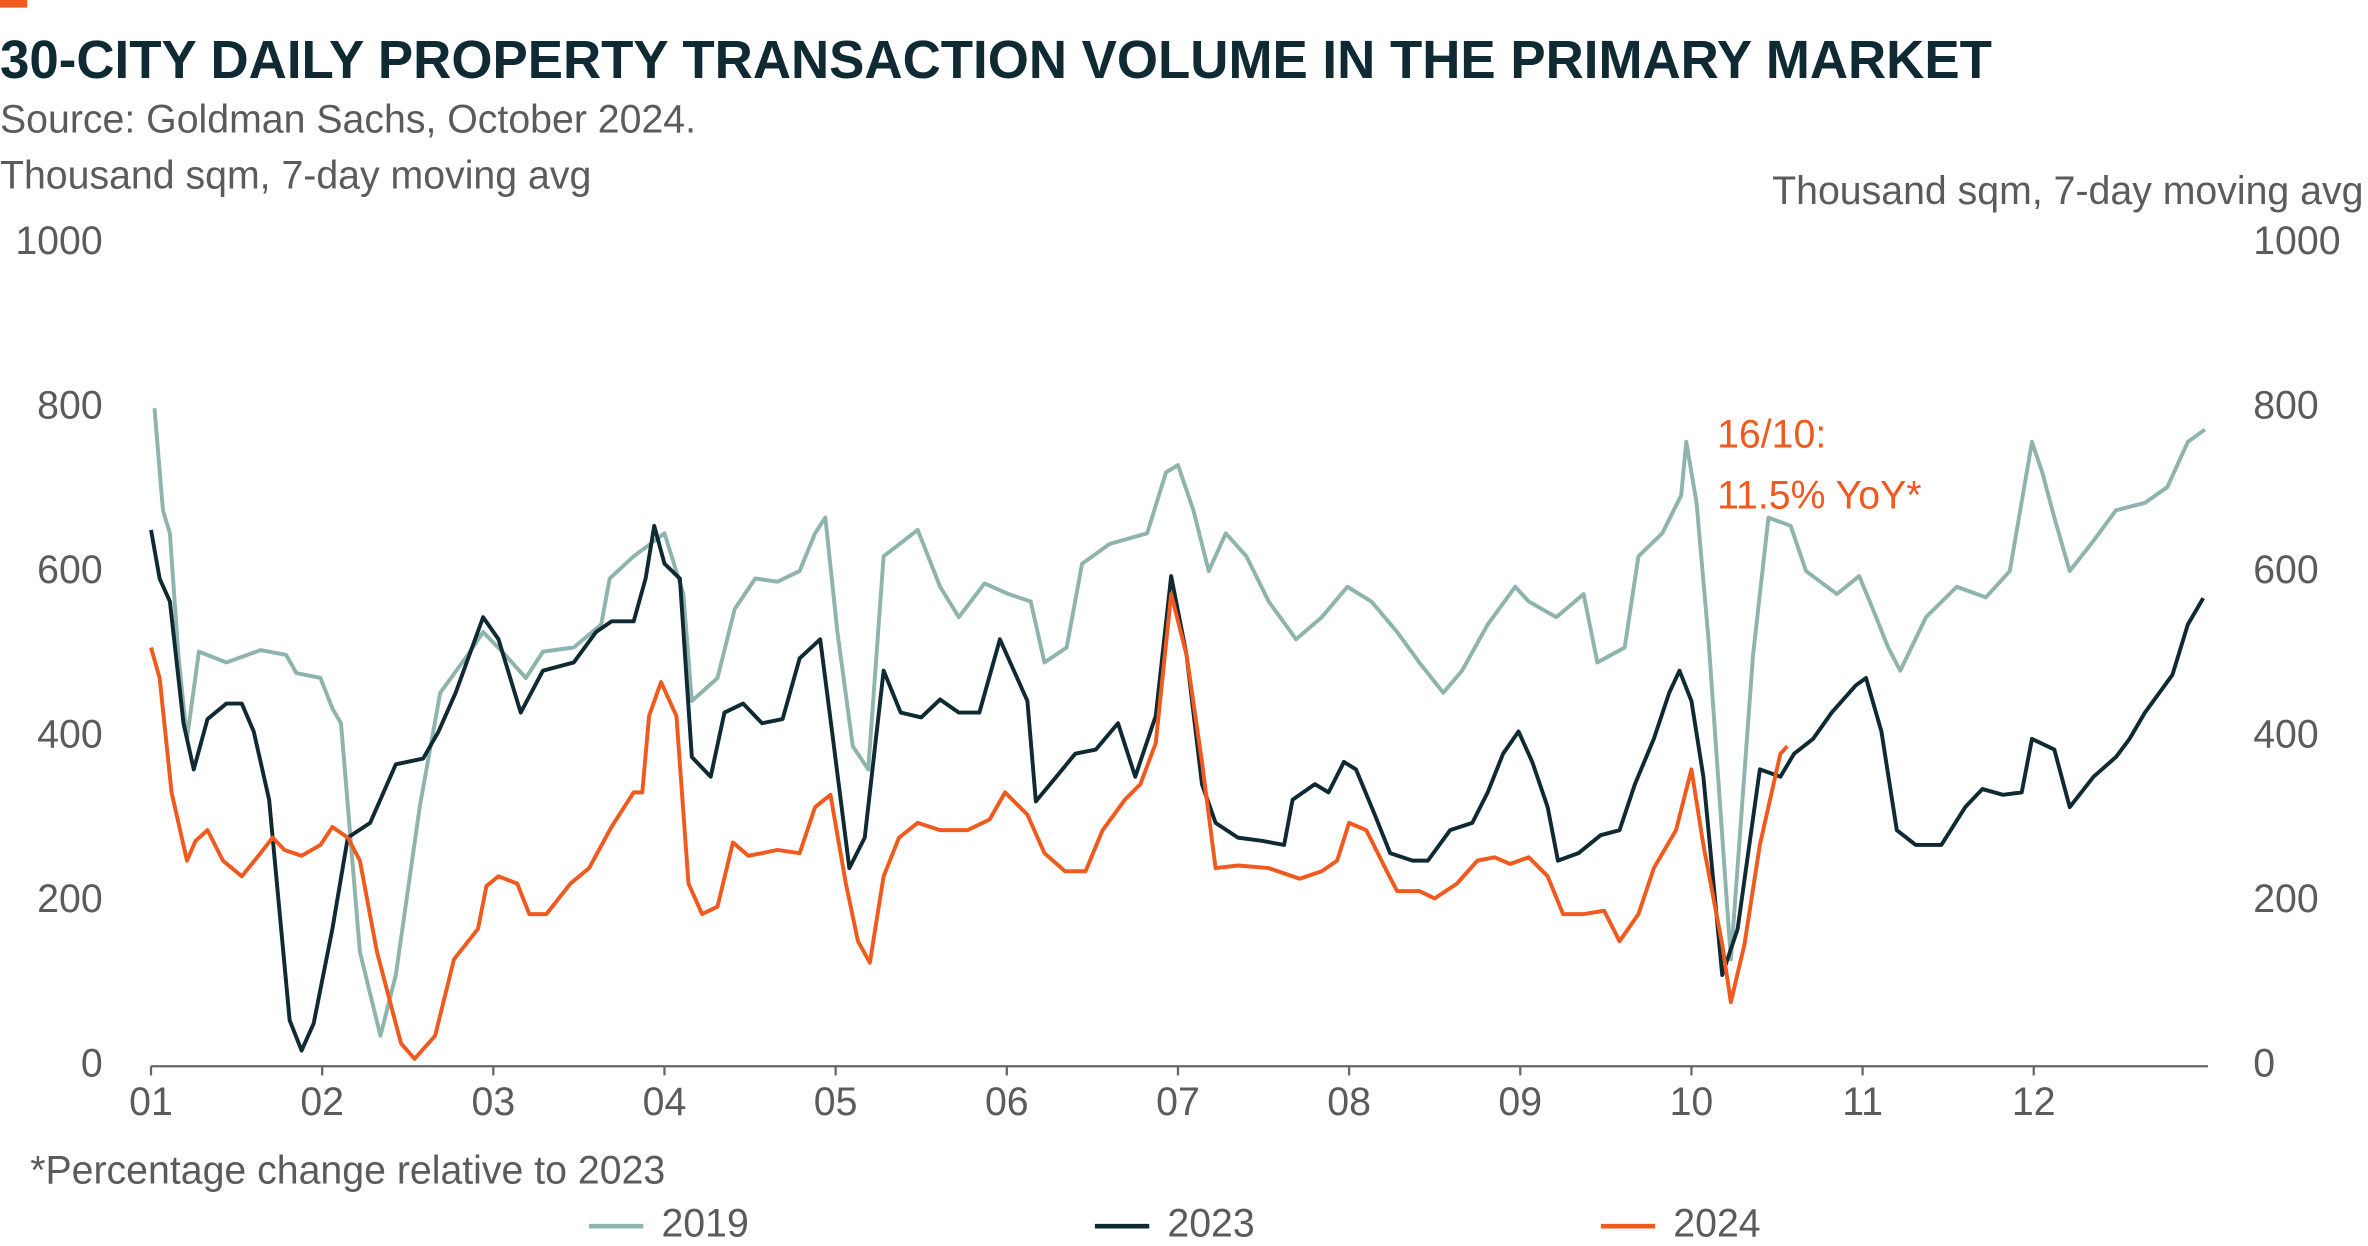  I want to click on y2-tick-label: 800, so click(2285, 406).